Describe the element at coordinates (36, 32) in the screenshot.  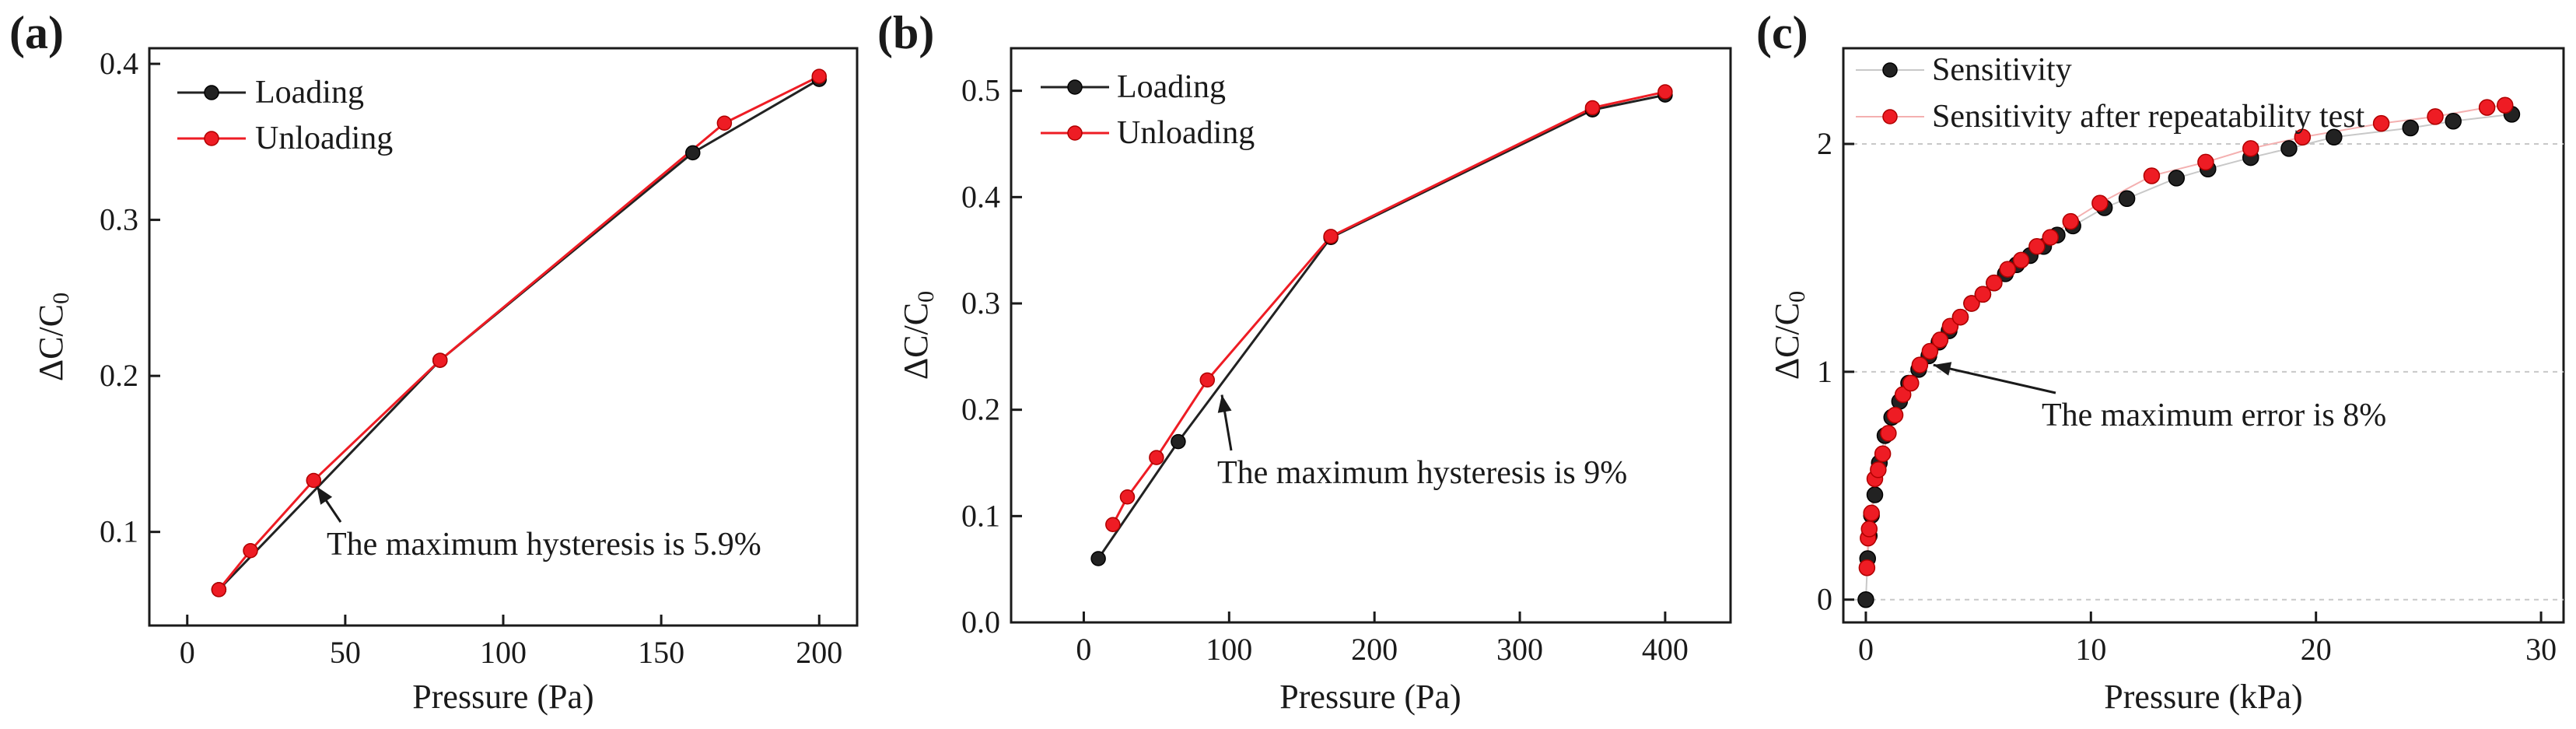
I see `panel-label: (a)` at that location.